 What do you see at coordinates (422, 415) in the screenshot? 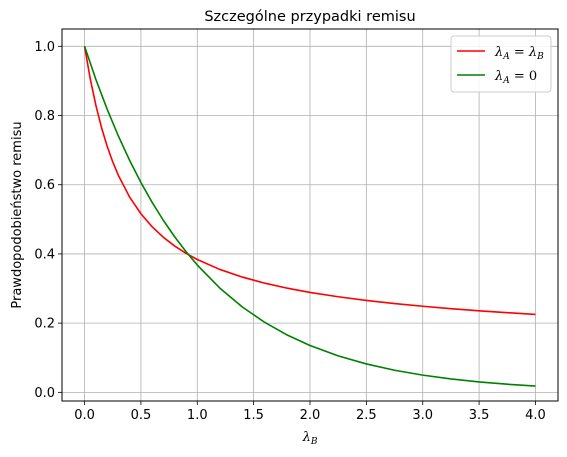
I see `x-tick-label: 3.0` at bounding box center [422, 415].